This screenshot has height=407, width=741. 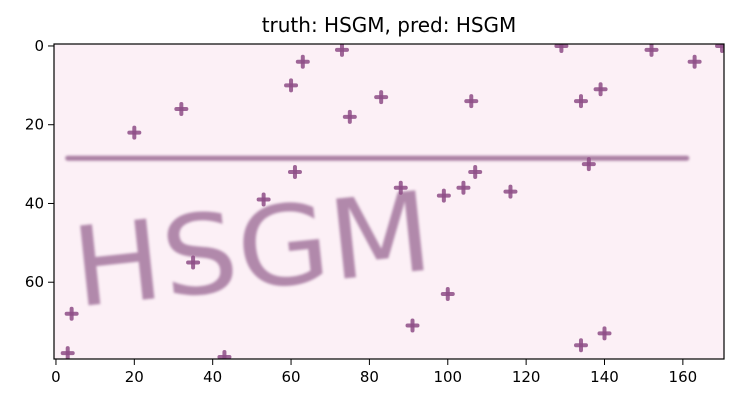 I want to click on y-tick-label: 40, so click(x=34, y=203).